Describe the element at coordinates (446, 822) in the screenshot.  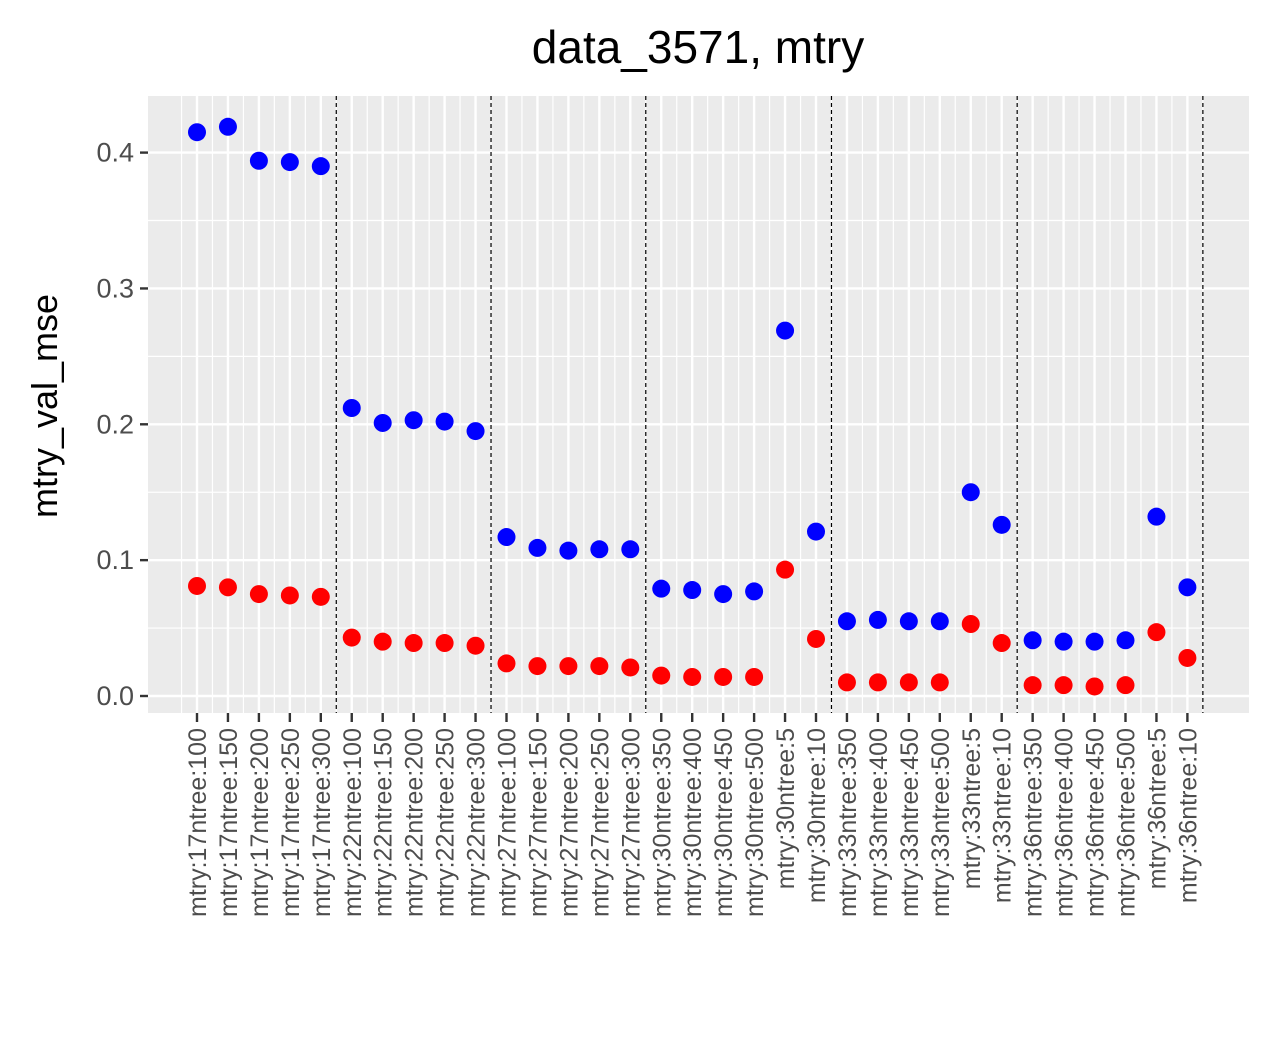
I see `x-tick-label: mtry:22ntree:250` at that location.